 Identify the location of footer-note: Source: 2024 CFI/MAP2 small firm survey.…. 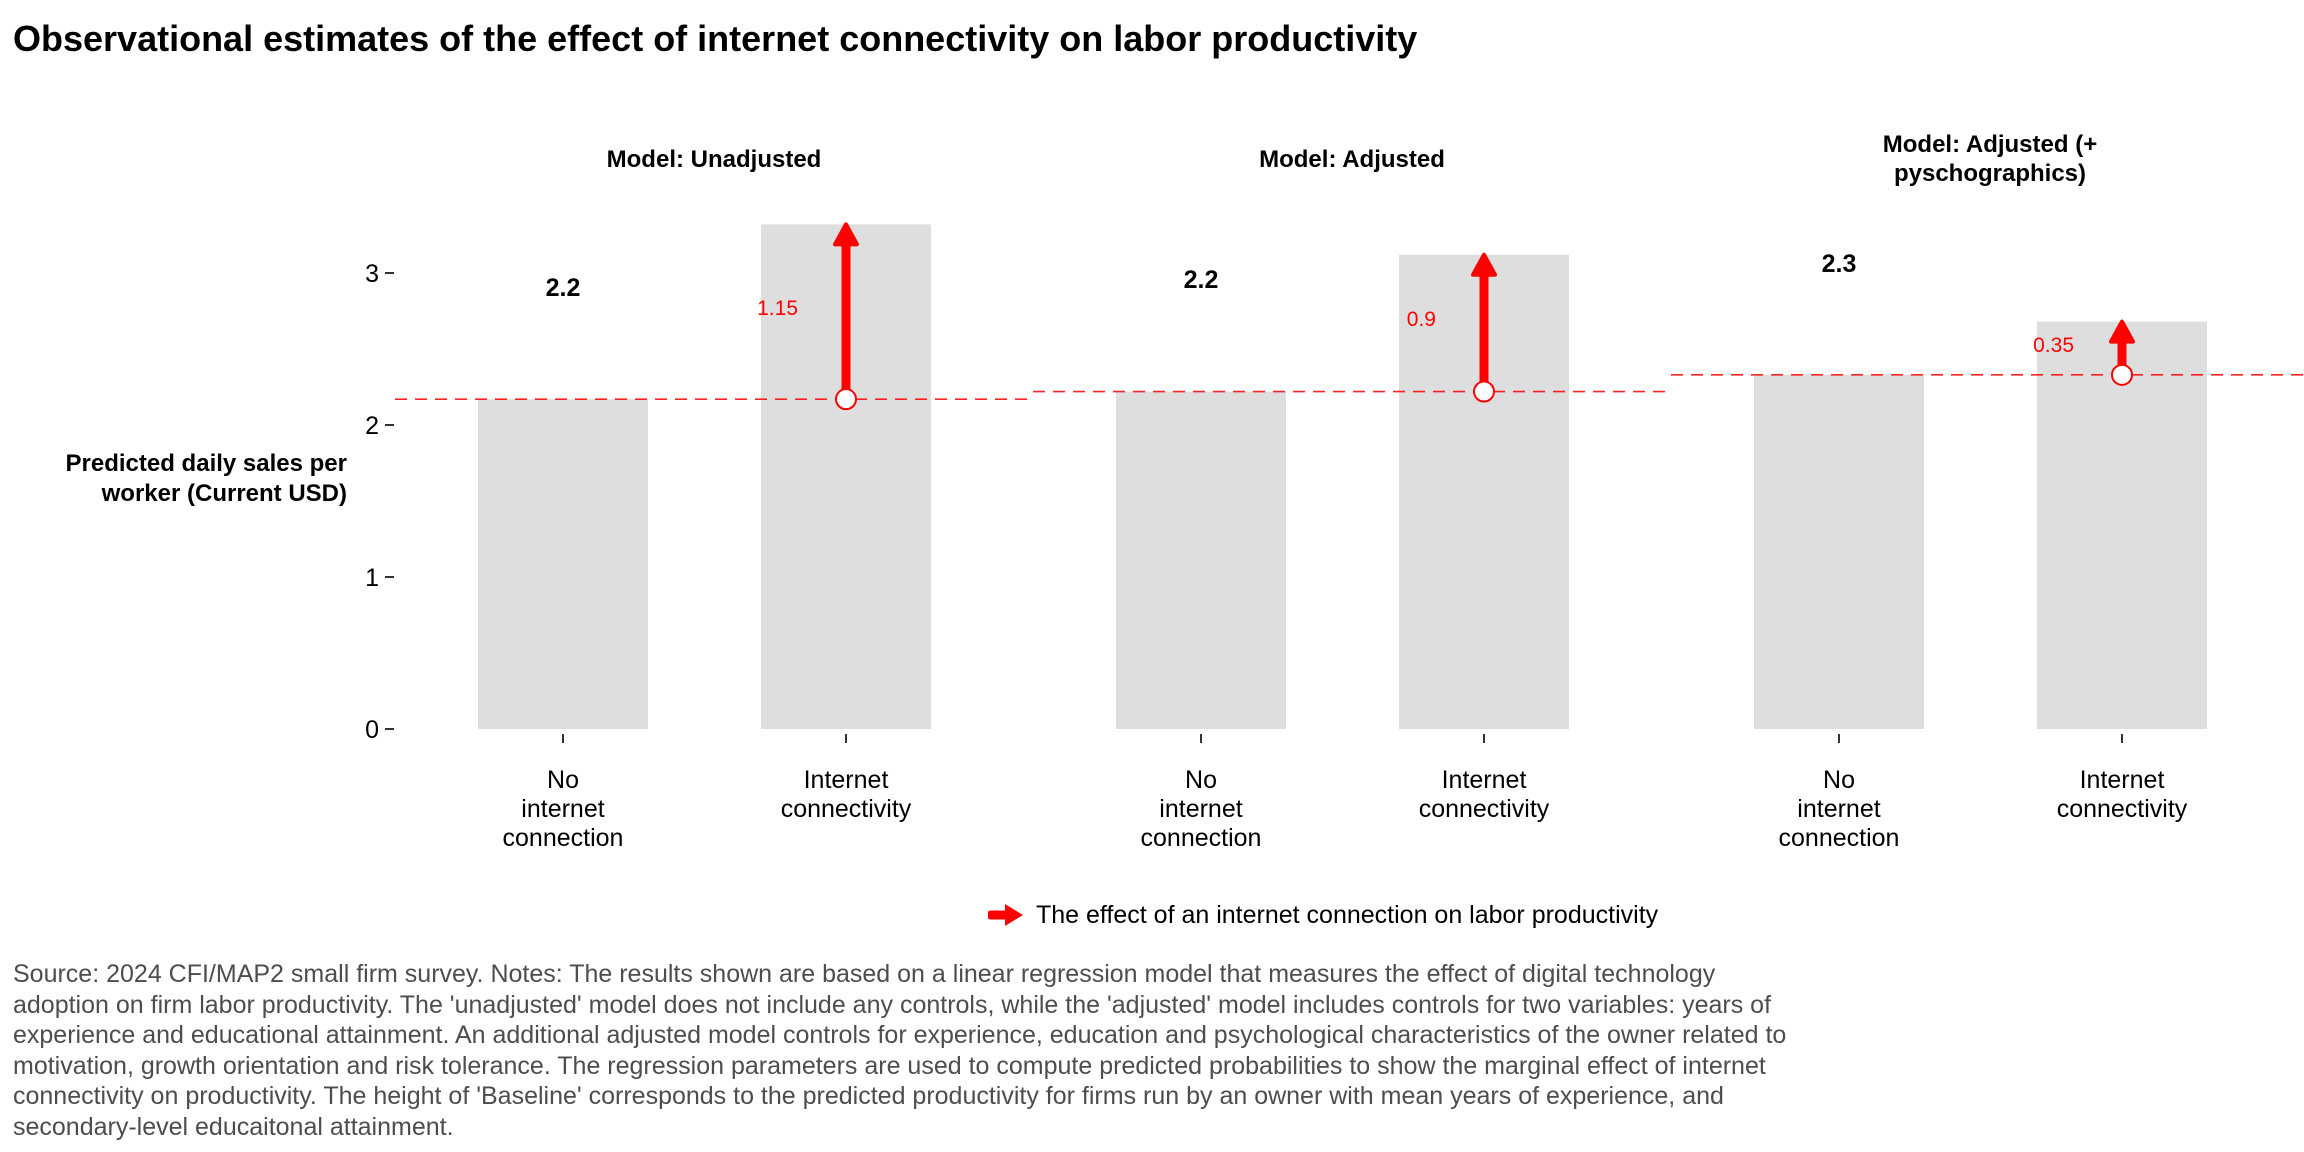
(900, 1050).